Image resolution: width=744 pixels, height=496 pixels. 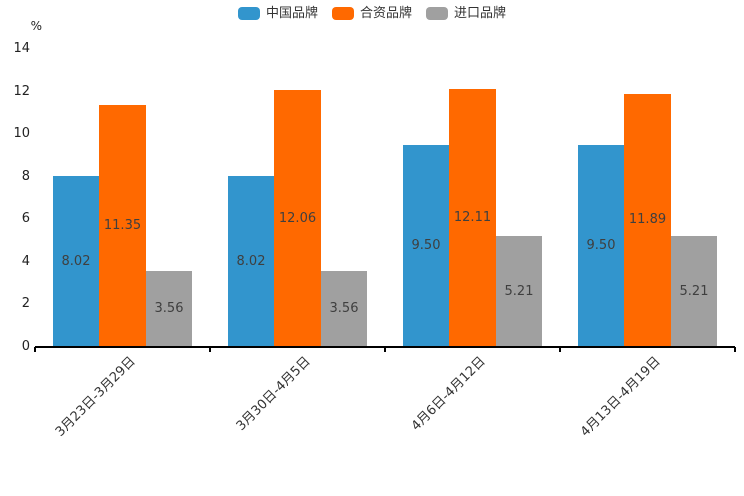 What do you see at coordinates (25, 219) in the screenshot?
I see `y-tick-label: 6` at bounding box center [25, 219].